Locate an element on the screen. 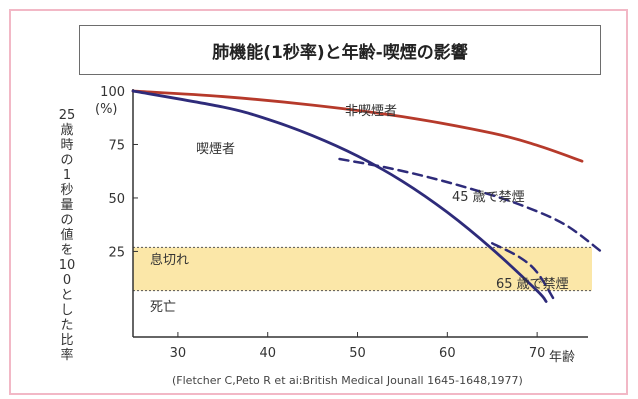  band-label-upper: 息切れ is located at coordinates (169, 260).